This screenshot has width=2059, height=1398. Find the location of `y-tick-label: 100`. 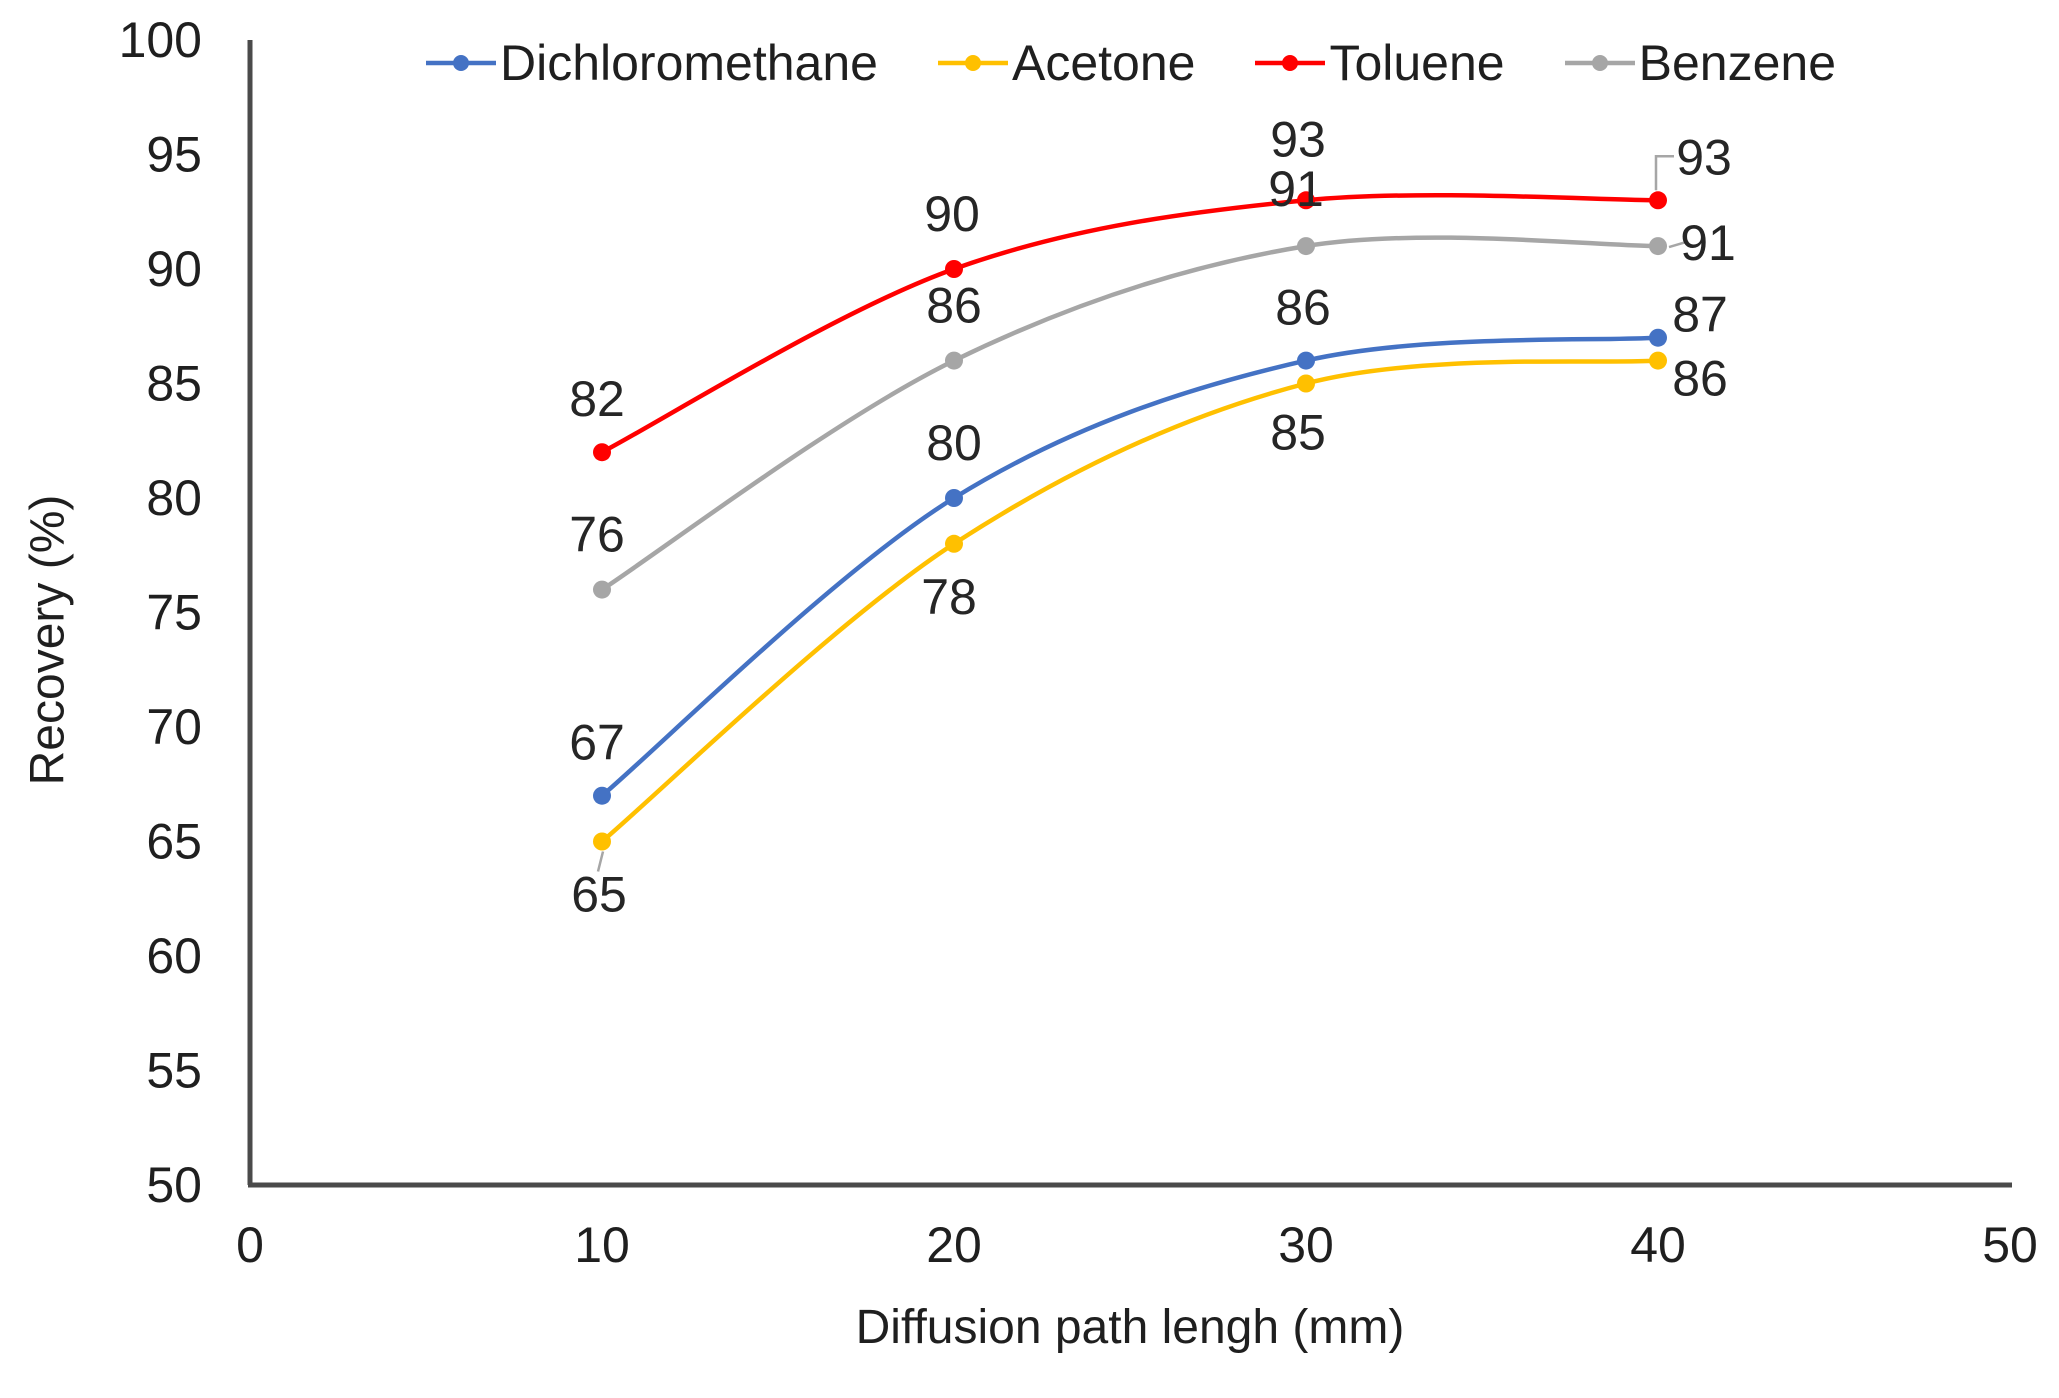

y-tick-label: 100 is located at coordinates (160, 40).